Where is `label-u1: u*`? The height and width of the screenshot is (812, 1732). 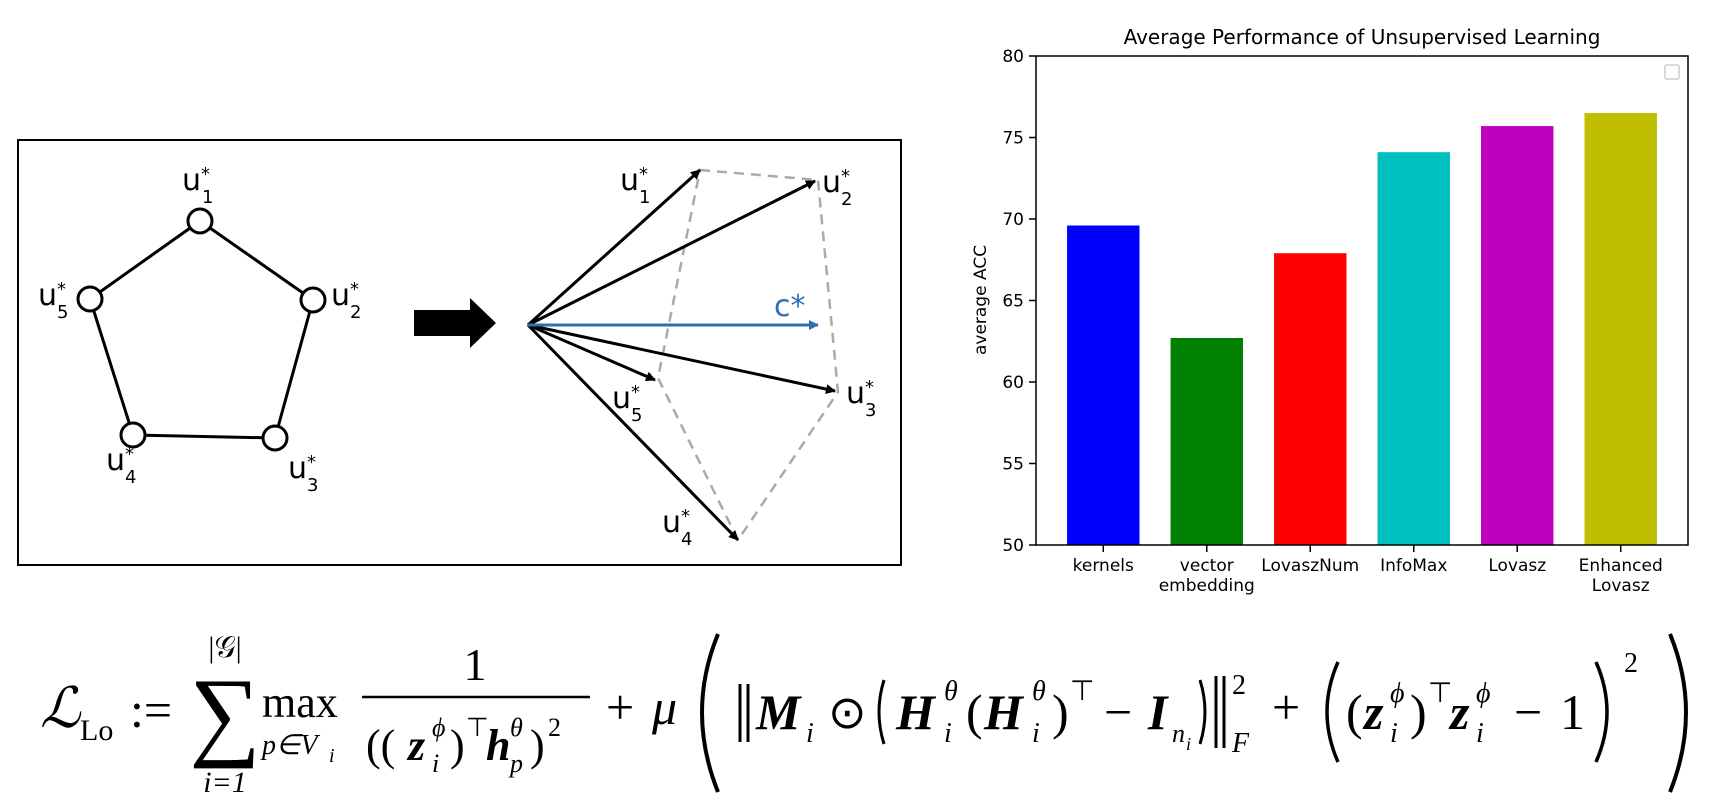 label-u1: u* is located at coordinates (196, 180).